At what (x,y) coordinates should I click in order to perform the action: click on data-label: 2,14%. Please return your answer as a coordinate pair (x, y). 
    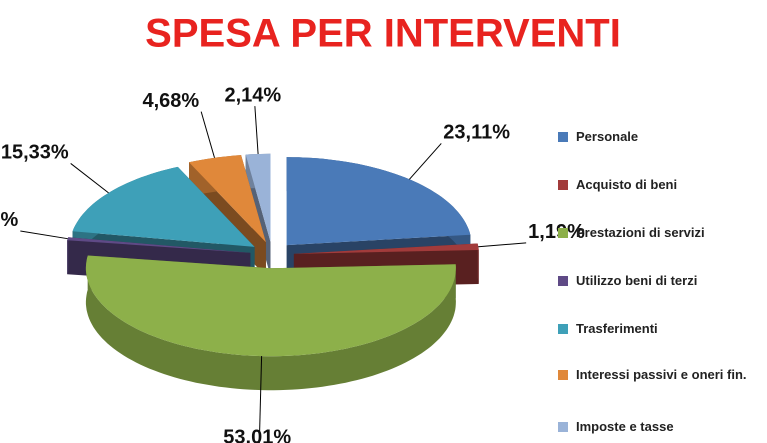
    Looking at the image, I should click on (253, 95).